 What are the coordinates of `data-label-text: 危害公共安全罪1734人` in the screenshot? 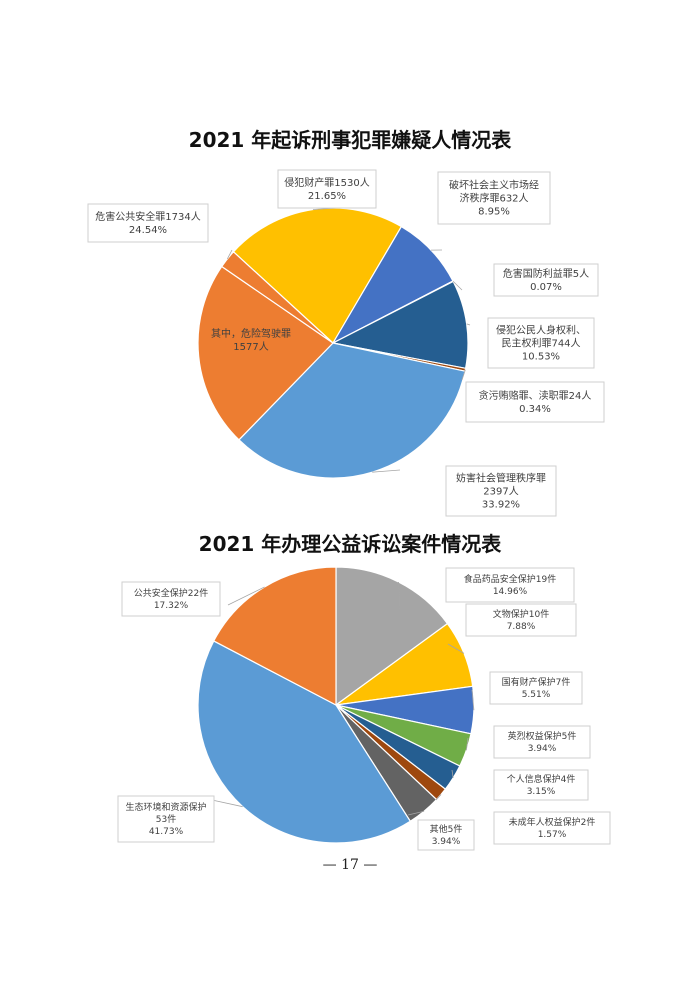 It's located at (147, 216).